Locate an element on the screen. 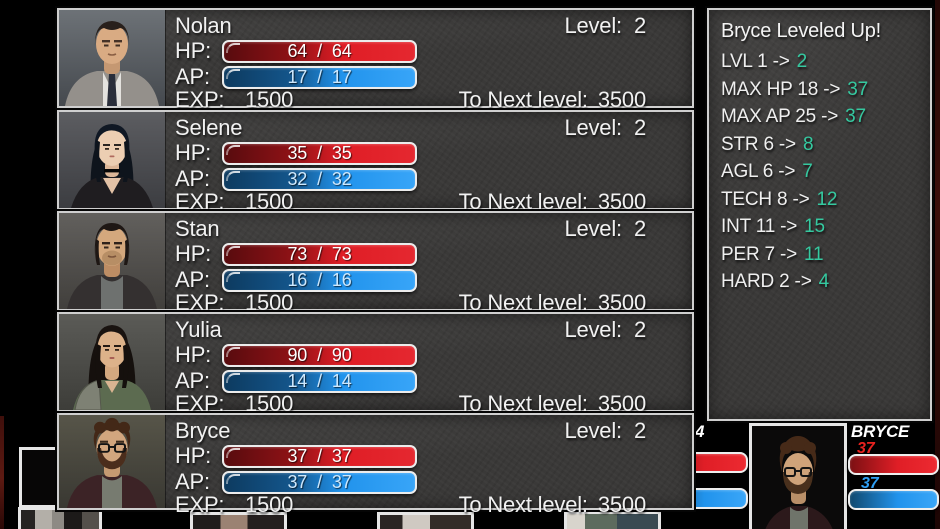  hp-bar: 35/35 is located at coordinates (319, 153).